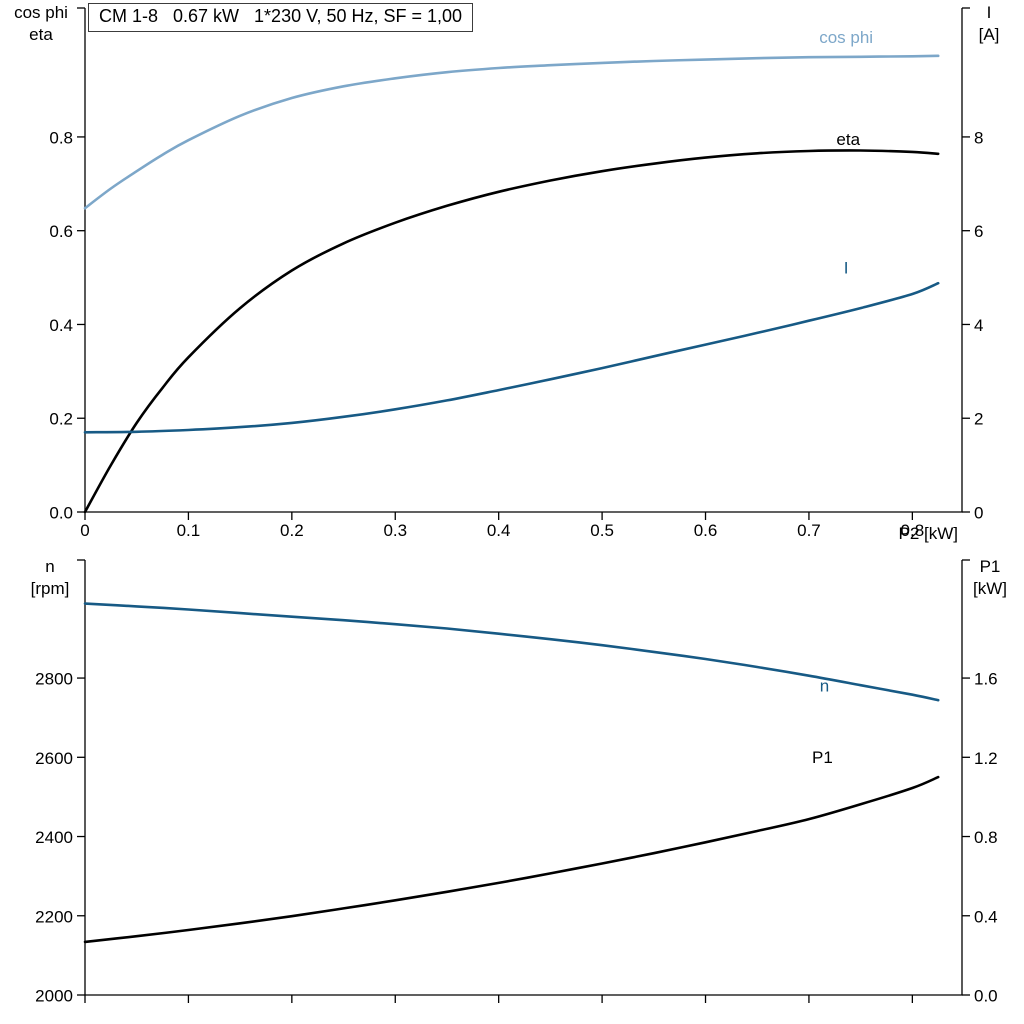 This screenshot has width=1024, height=1024. Describe the element at coordinates (928, 533) in the screenshot. I see `x-axis-title: P2 [kW]` at that location.